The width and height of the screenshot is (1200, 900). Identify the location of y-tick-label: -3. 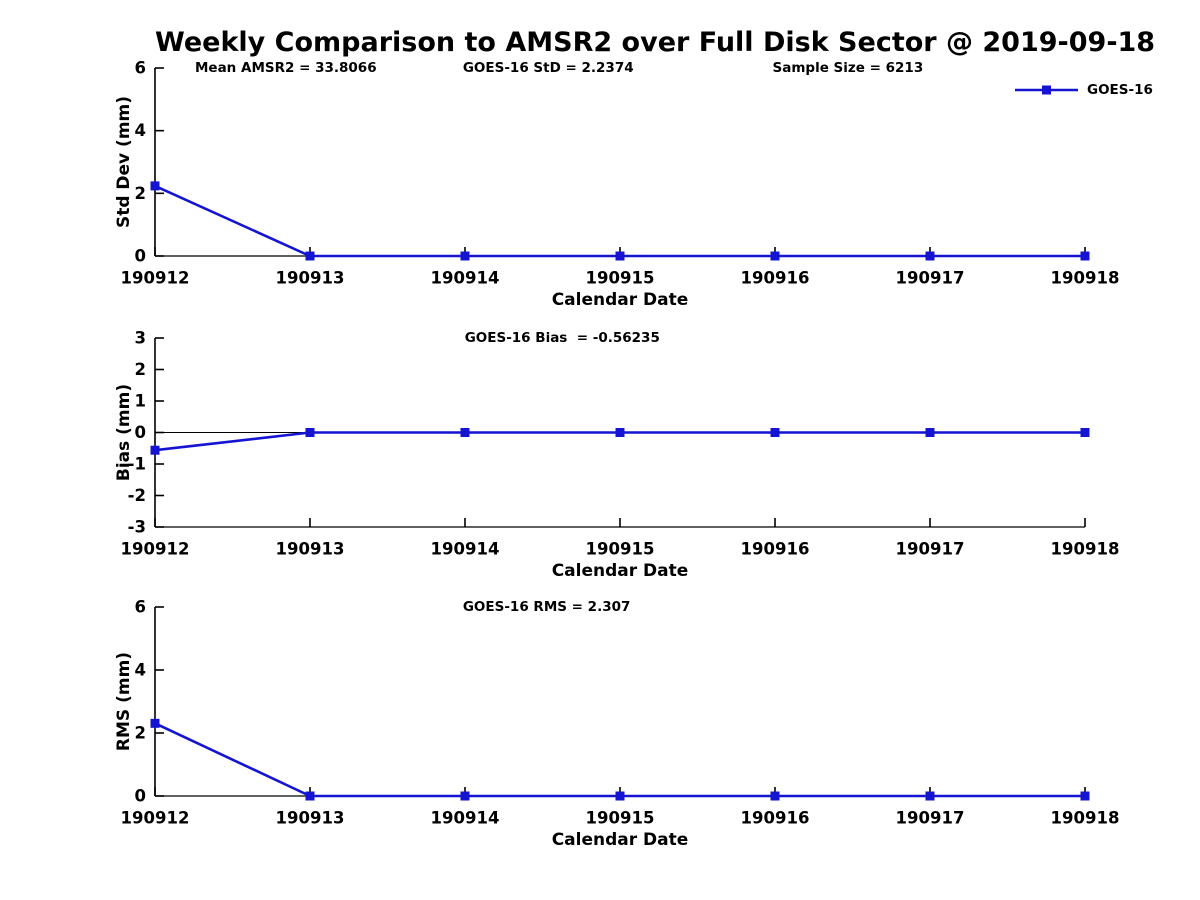
(137, 527).